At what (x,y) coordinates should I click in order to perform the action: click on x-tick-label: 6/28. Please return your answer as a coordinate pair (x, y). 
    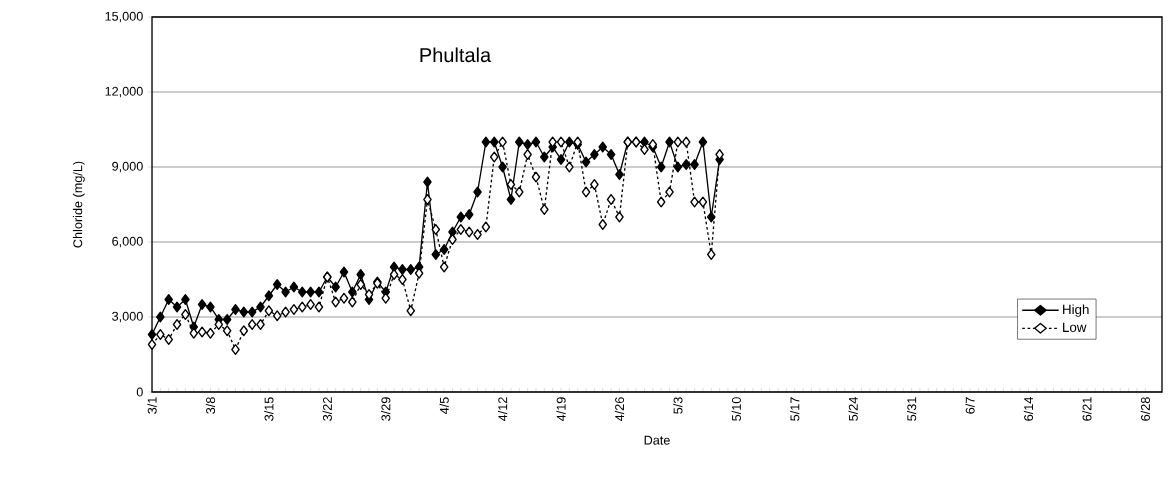
    Looking at the image, I should click on (1145, 409).